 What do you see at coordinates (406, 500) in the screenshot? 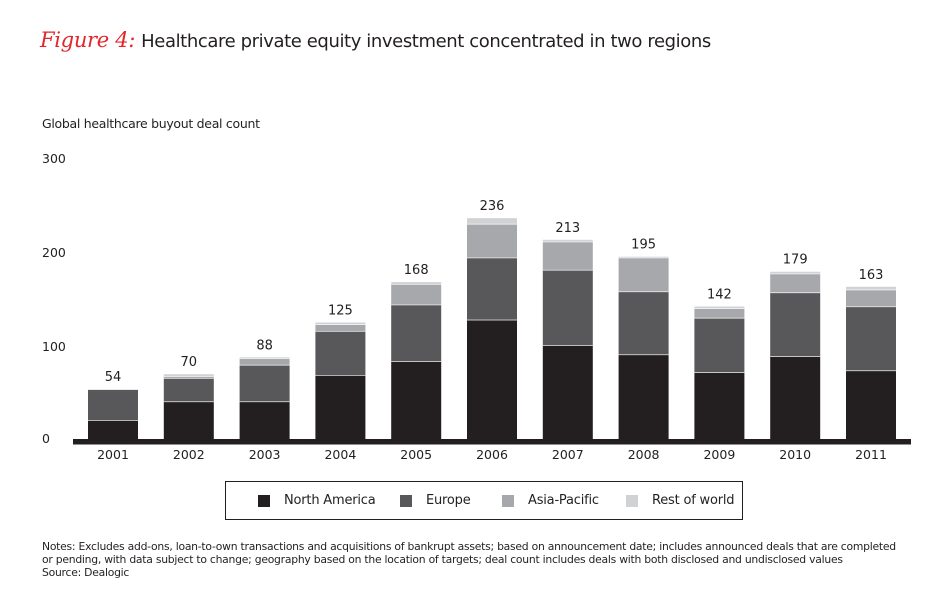
I see `legend-swatch-europe` at bounding box center [406, 500].